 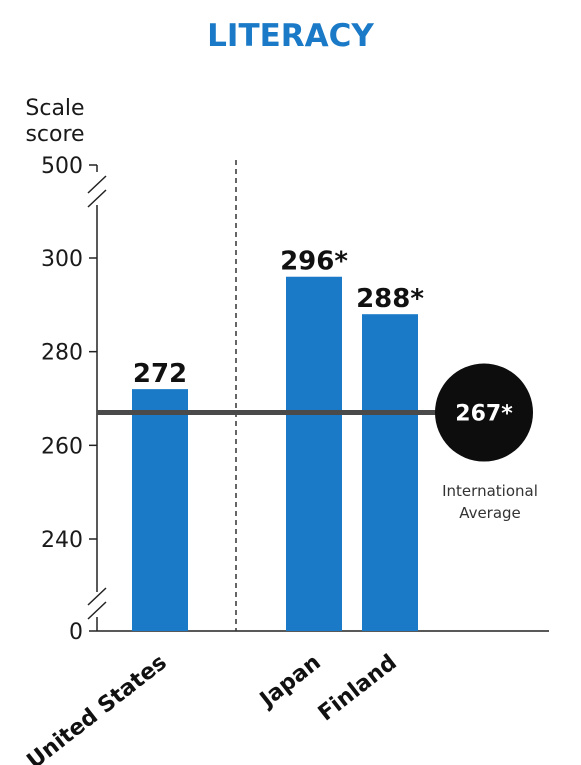 I want to click on bar-united-states, so click(x=160, y=510).